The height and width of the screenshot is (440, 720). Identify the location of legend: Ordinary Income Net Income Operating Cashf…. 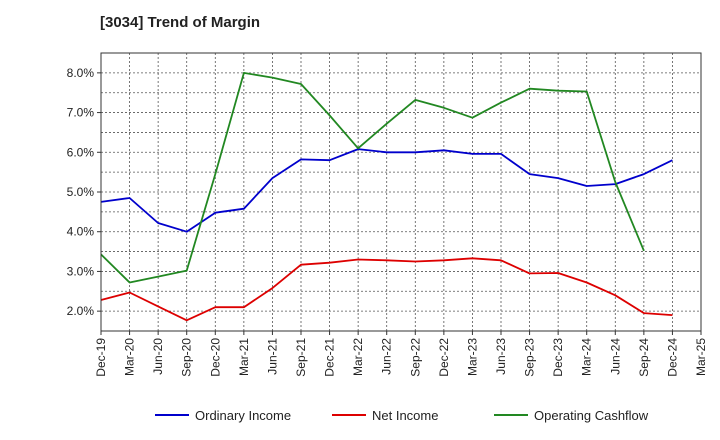
(402, 415).